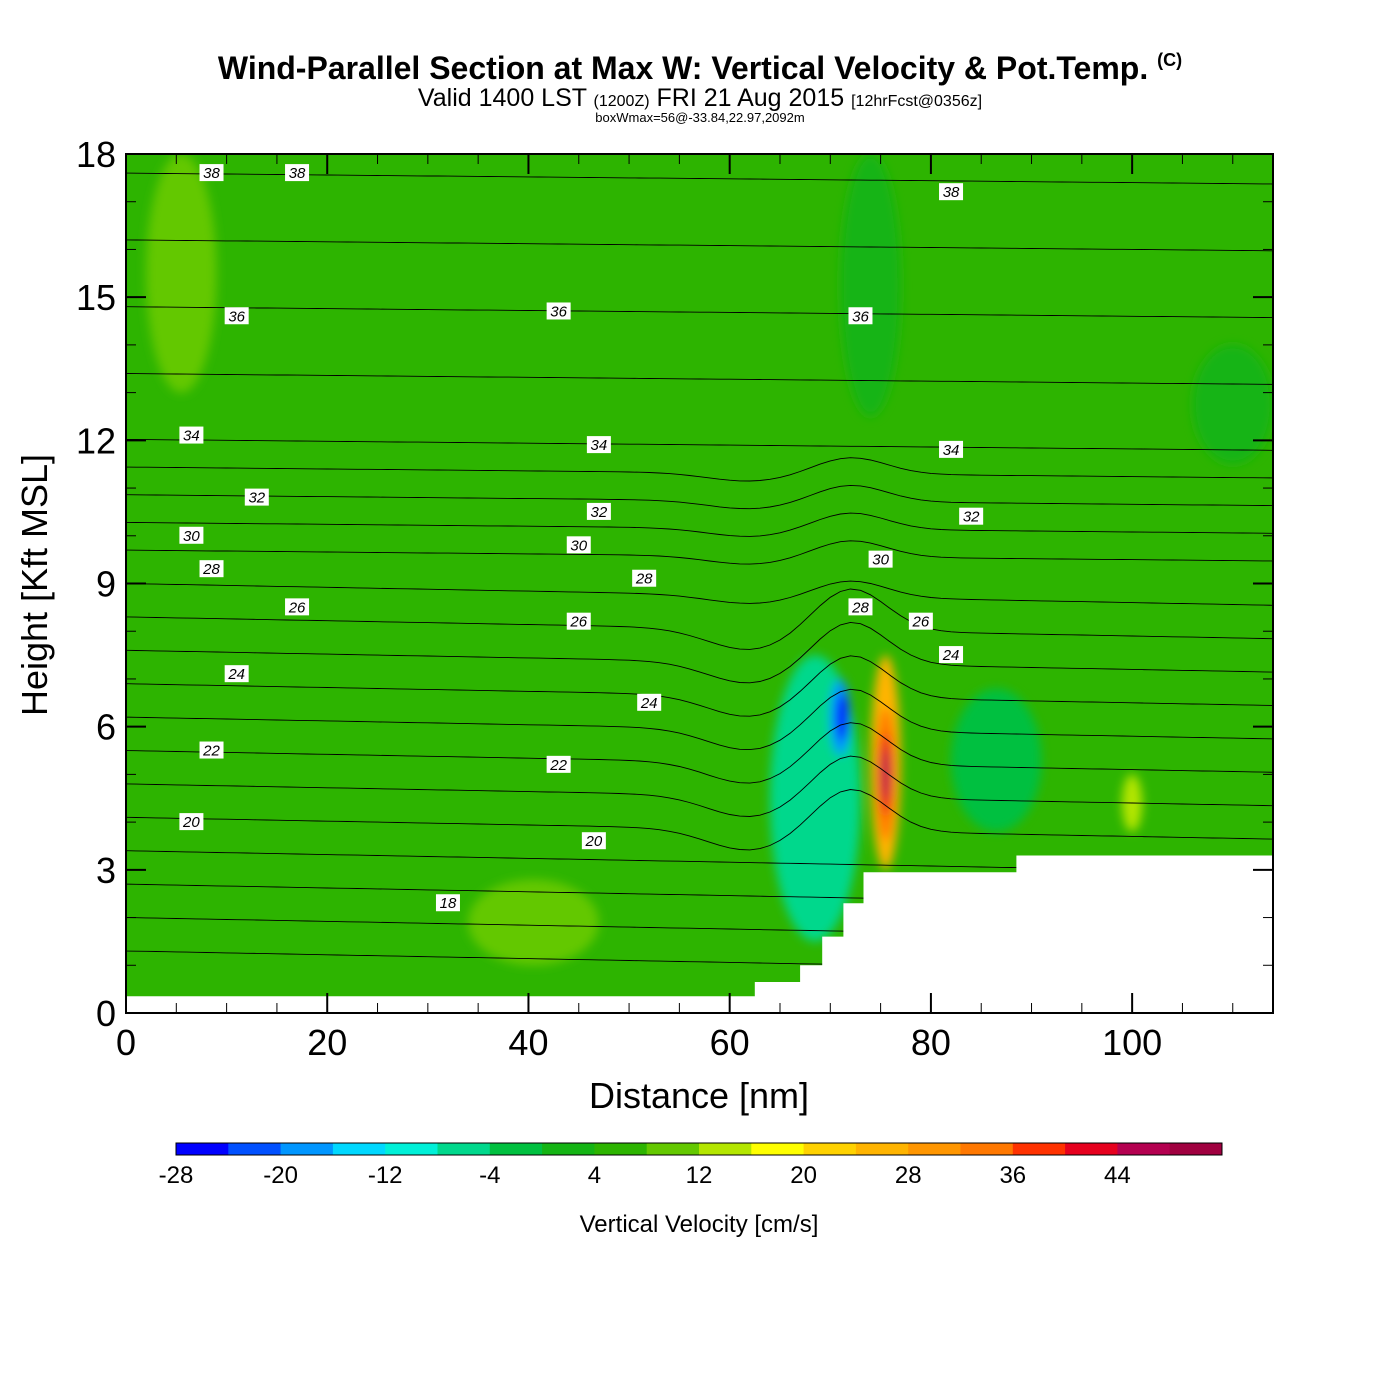 The width and height of the screenshot is (1400, 1400). I want to click on contour-label-text: 36, so click(558, 311).